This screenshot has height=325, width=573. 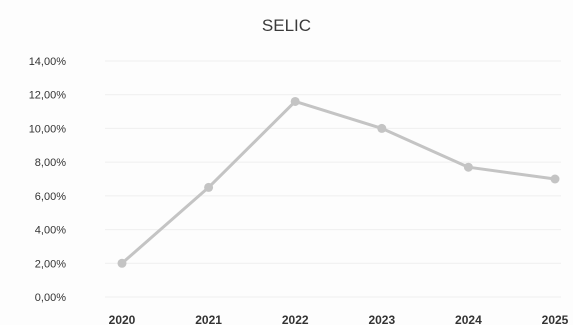 I want to click on x-tick-label: 2022, so click(x=295, y=319).